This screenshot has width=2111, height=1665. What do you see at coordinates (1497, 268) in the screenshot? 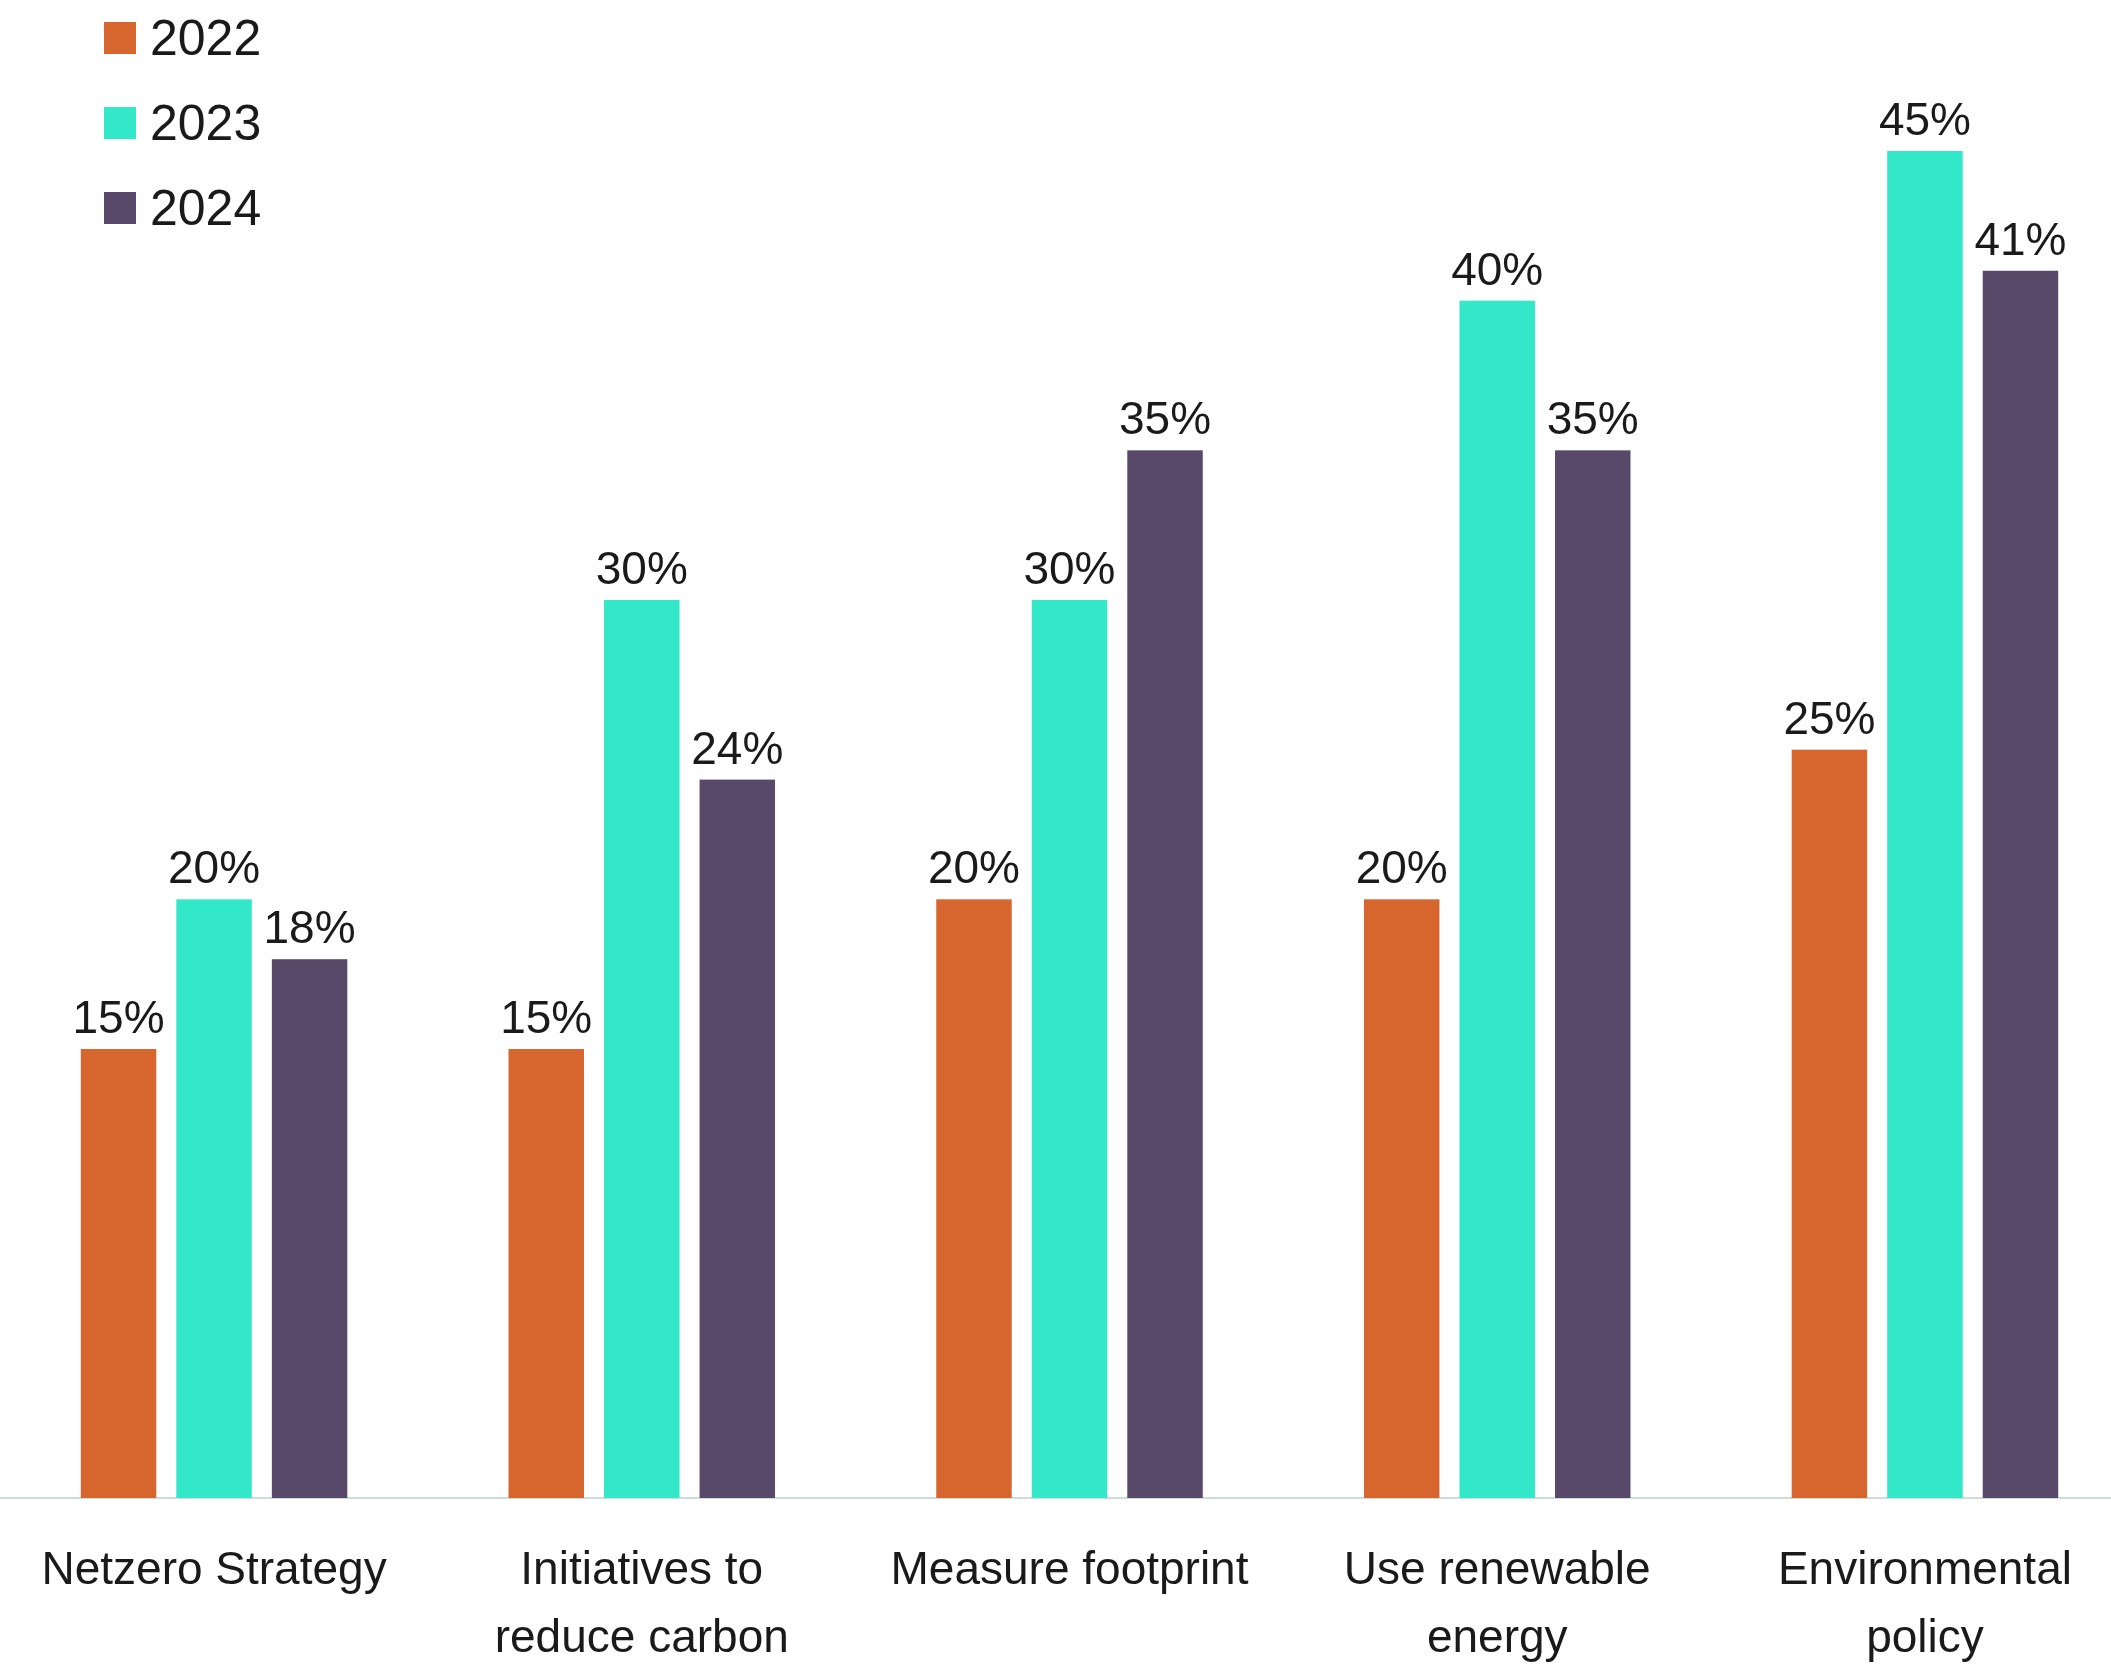
I see `data-label: 40%` at bounding box center [1497, 268].